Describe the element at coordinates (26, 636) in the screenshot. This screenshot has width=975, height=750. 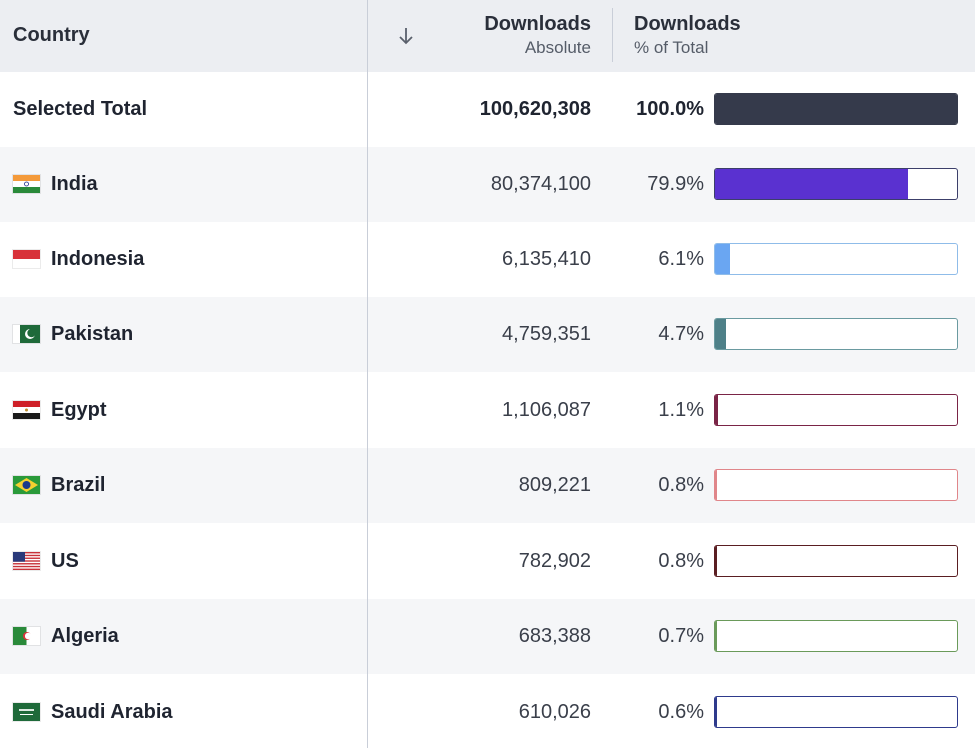
I see `algeria-flag-icon` at that location.